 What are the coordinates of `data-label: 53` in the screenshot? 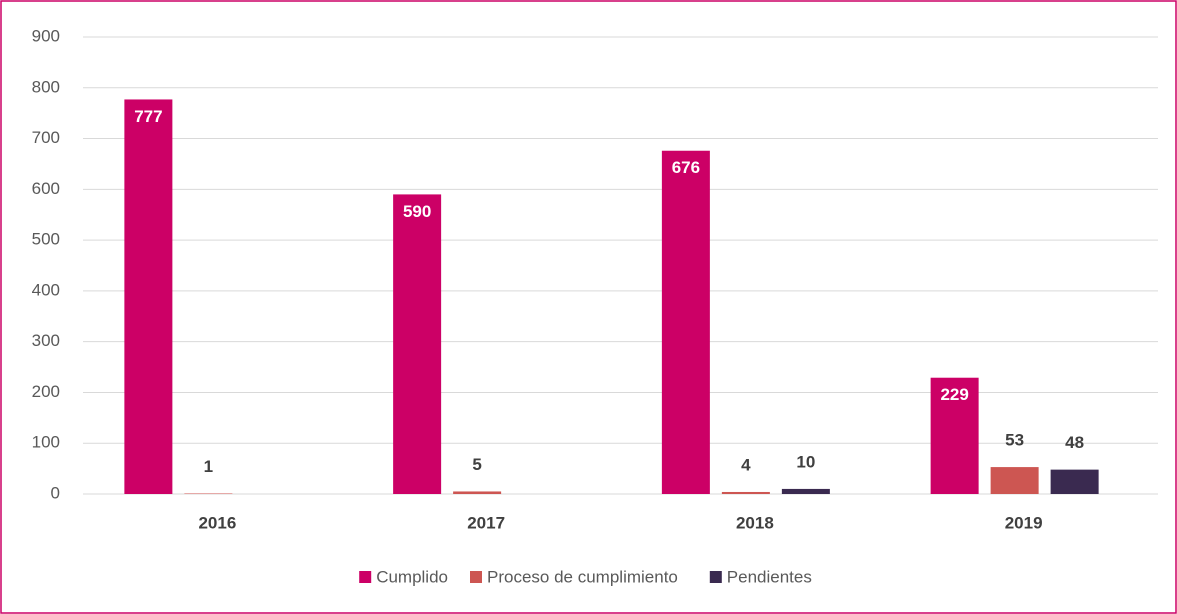 It's located at (1014, 440).